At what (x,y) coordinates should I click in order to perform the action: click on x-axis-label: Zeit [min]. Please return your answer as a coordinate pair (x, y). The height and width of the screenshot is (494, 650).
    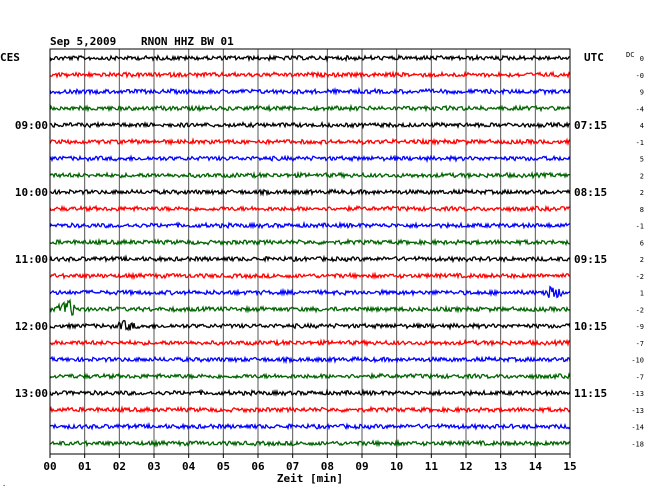
    Looking at the image, I should click on (310, 478).